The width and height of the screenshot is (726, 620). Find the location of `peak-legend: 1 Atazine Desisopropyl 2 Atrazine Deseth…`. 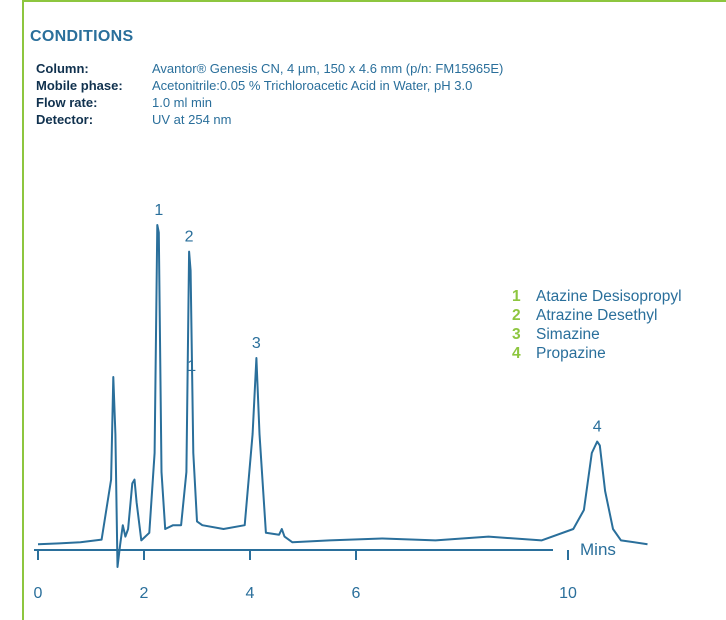

peak-legend: 1 Atazine Desisopropyl 2 Atrazine Deseth… is located at coordinates (597, 325).